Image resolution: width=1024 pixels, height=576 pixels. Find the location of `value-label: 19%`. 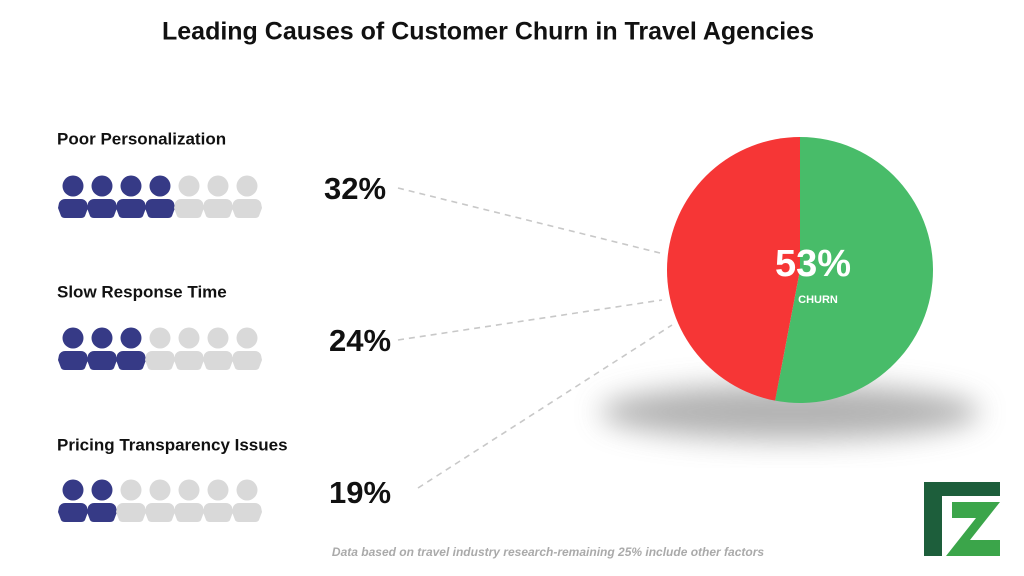

value-label: 19% is located at coordinates (360, 492).